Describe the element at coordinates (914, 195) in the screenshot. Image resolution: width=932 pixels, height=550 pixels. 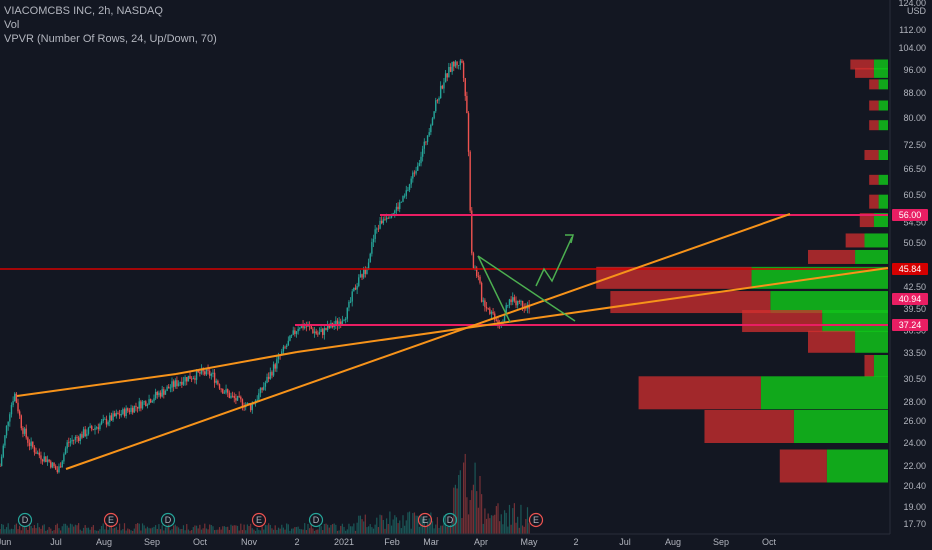
I see `price-tick: 60.50` at that location.